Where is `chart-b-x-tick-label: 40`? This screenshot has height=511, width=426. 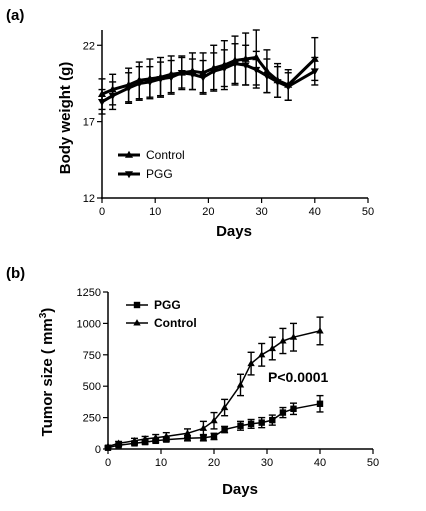
chart-b-x-tick-label: 40 is located at coordinates (320, 463).